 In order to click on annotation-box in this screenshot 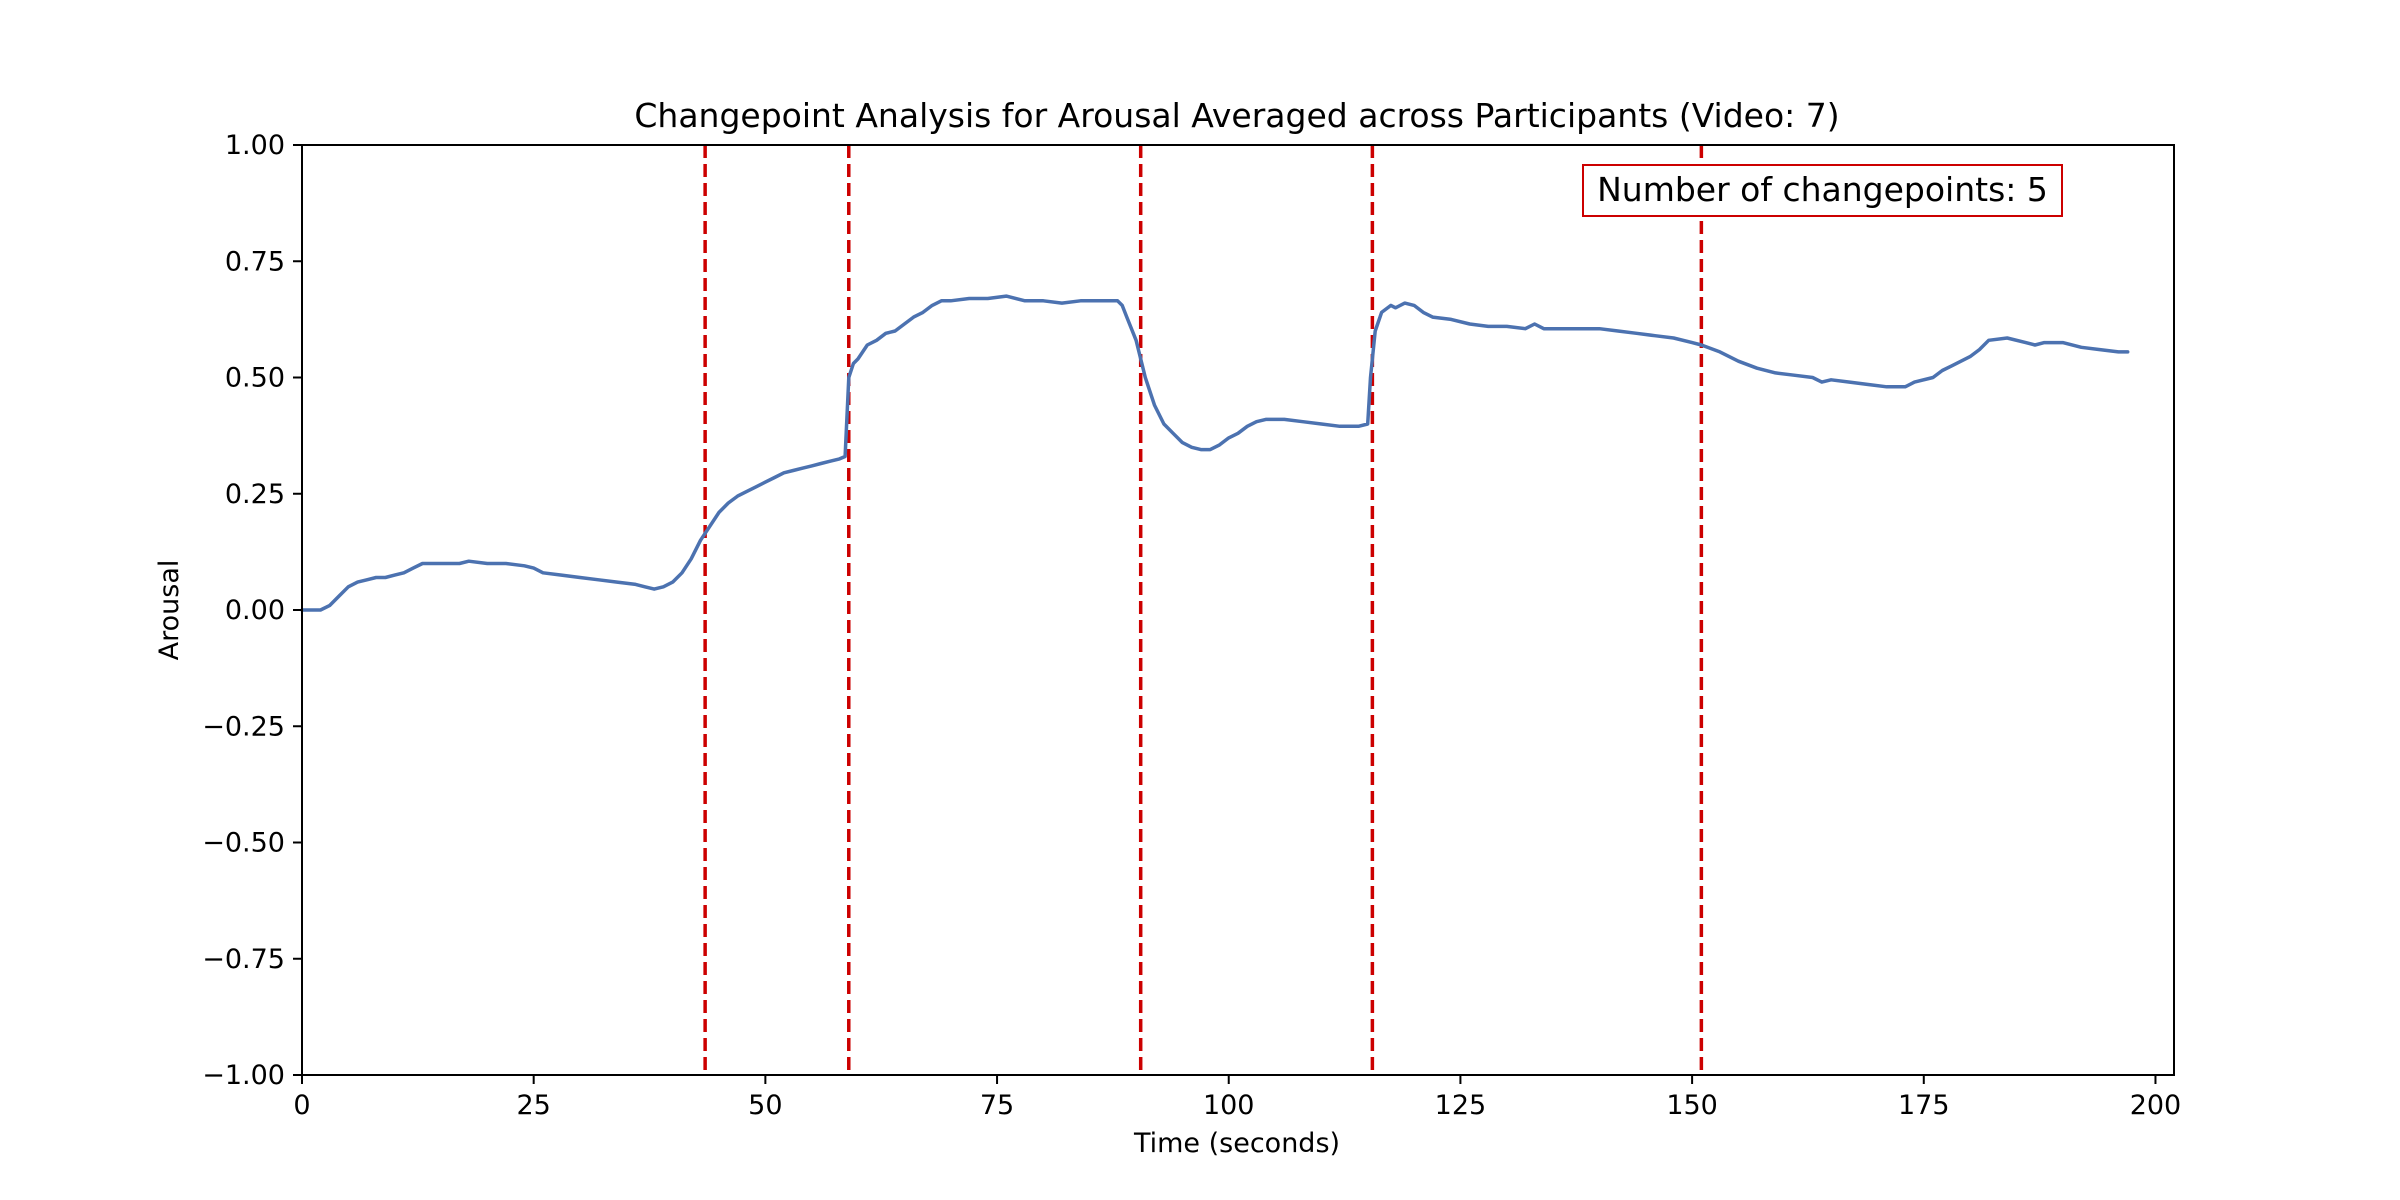, I will do `click(1822, 190)`.